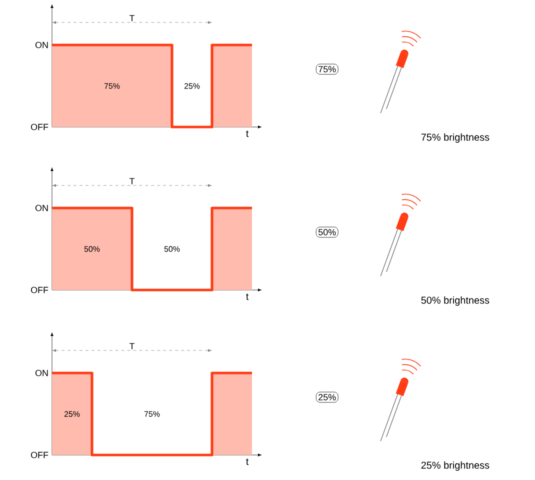 The width and height of the screenshot is (535, 480). Describe the element at coordinates (455, 301) in the screenshot. I see `text: 50% brightness` at that location.